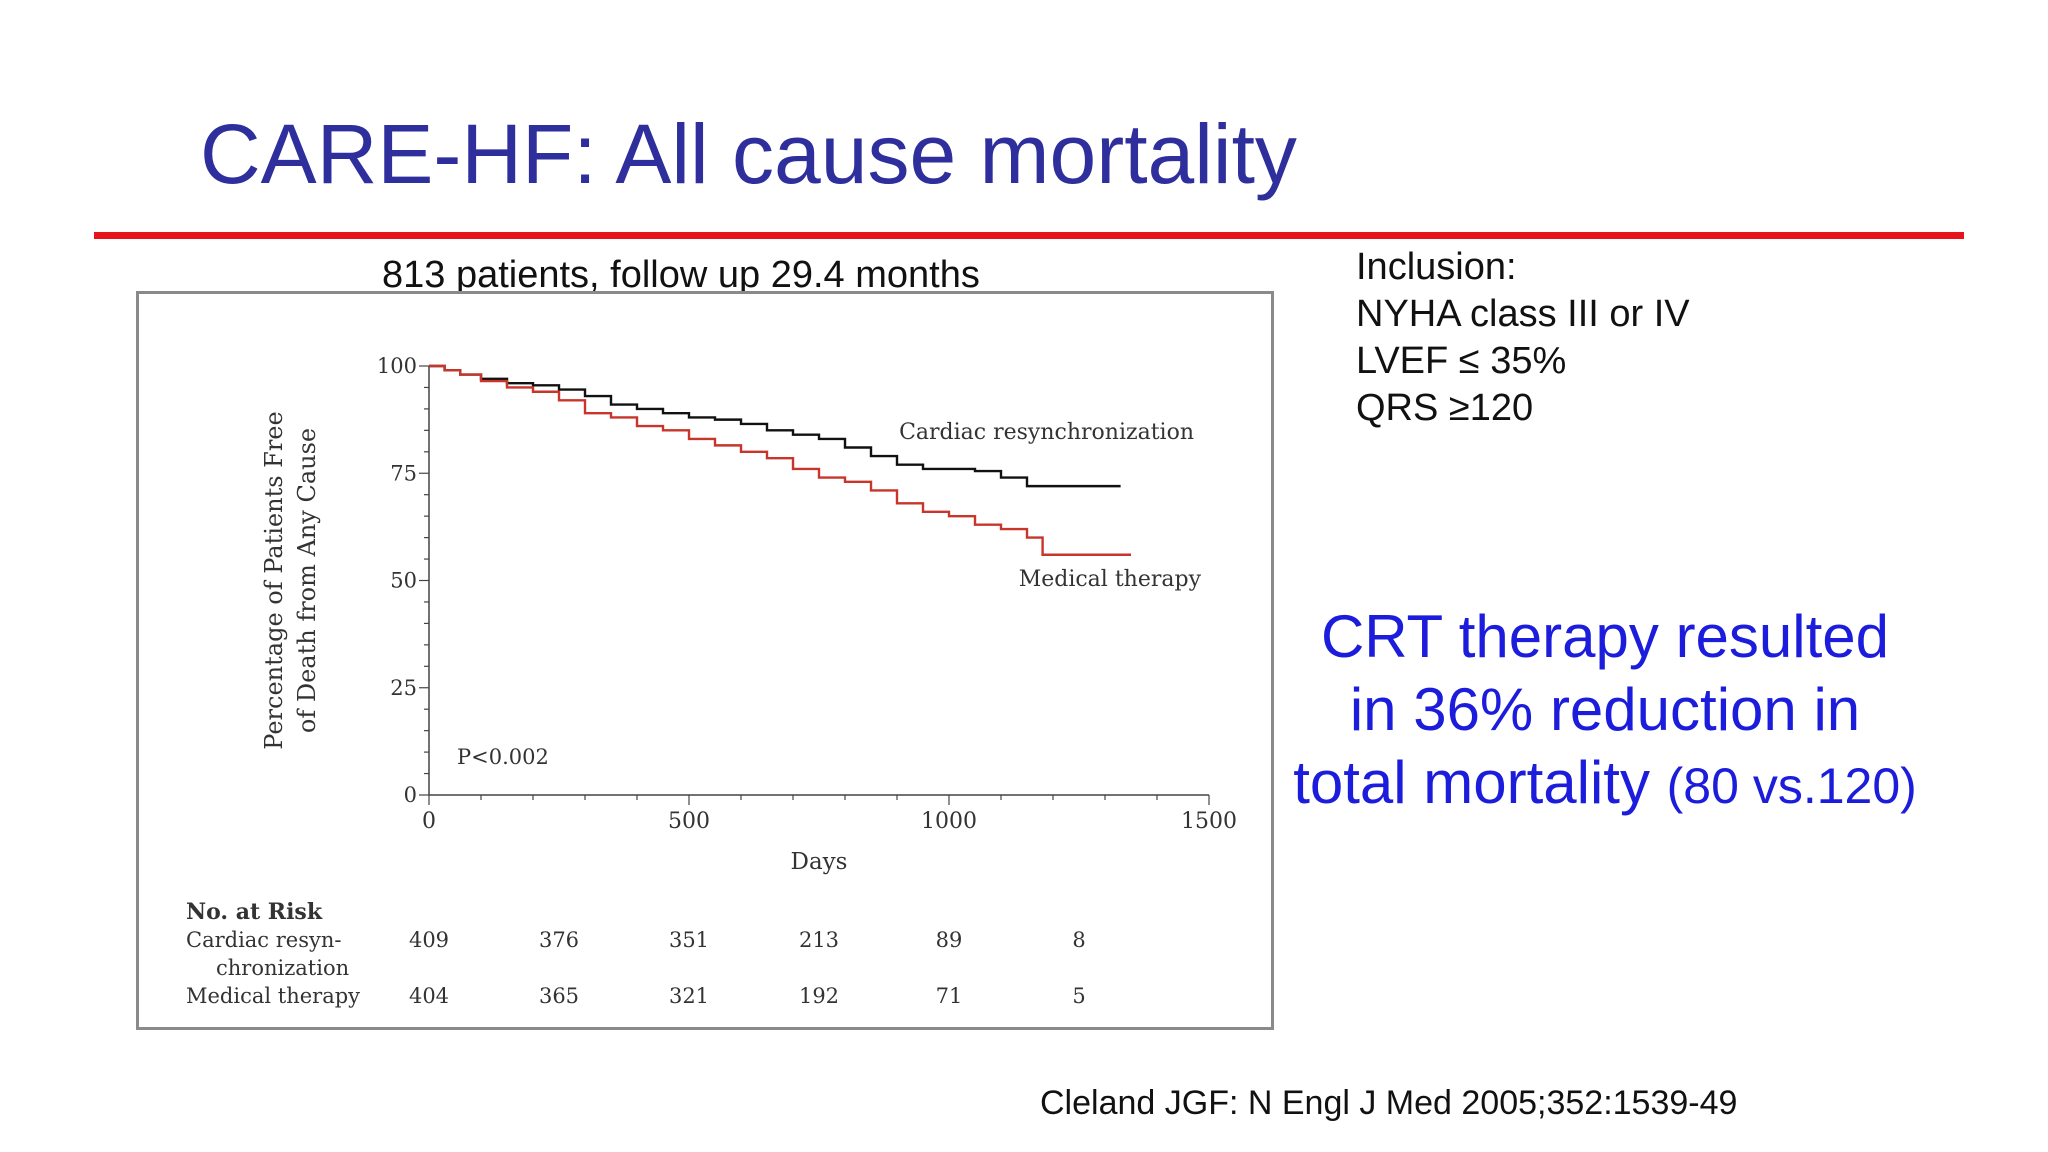 The width and height of the screenshot is (2048, 1152). I want to click on y-tick-label: 50, so click(403, 581).